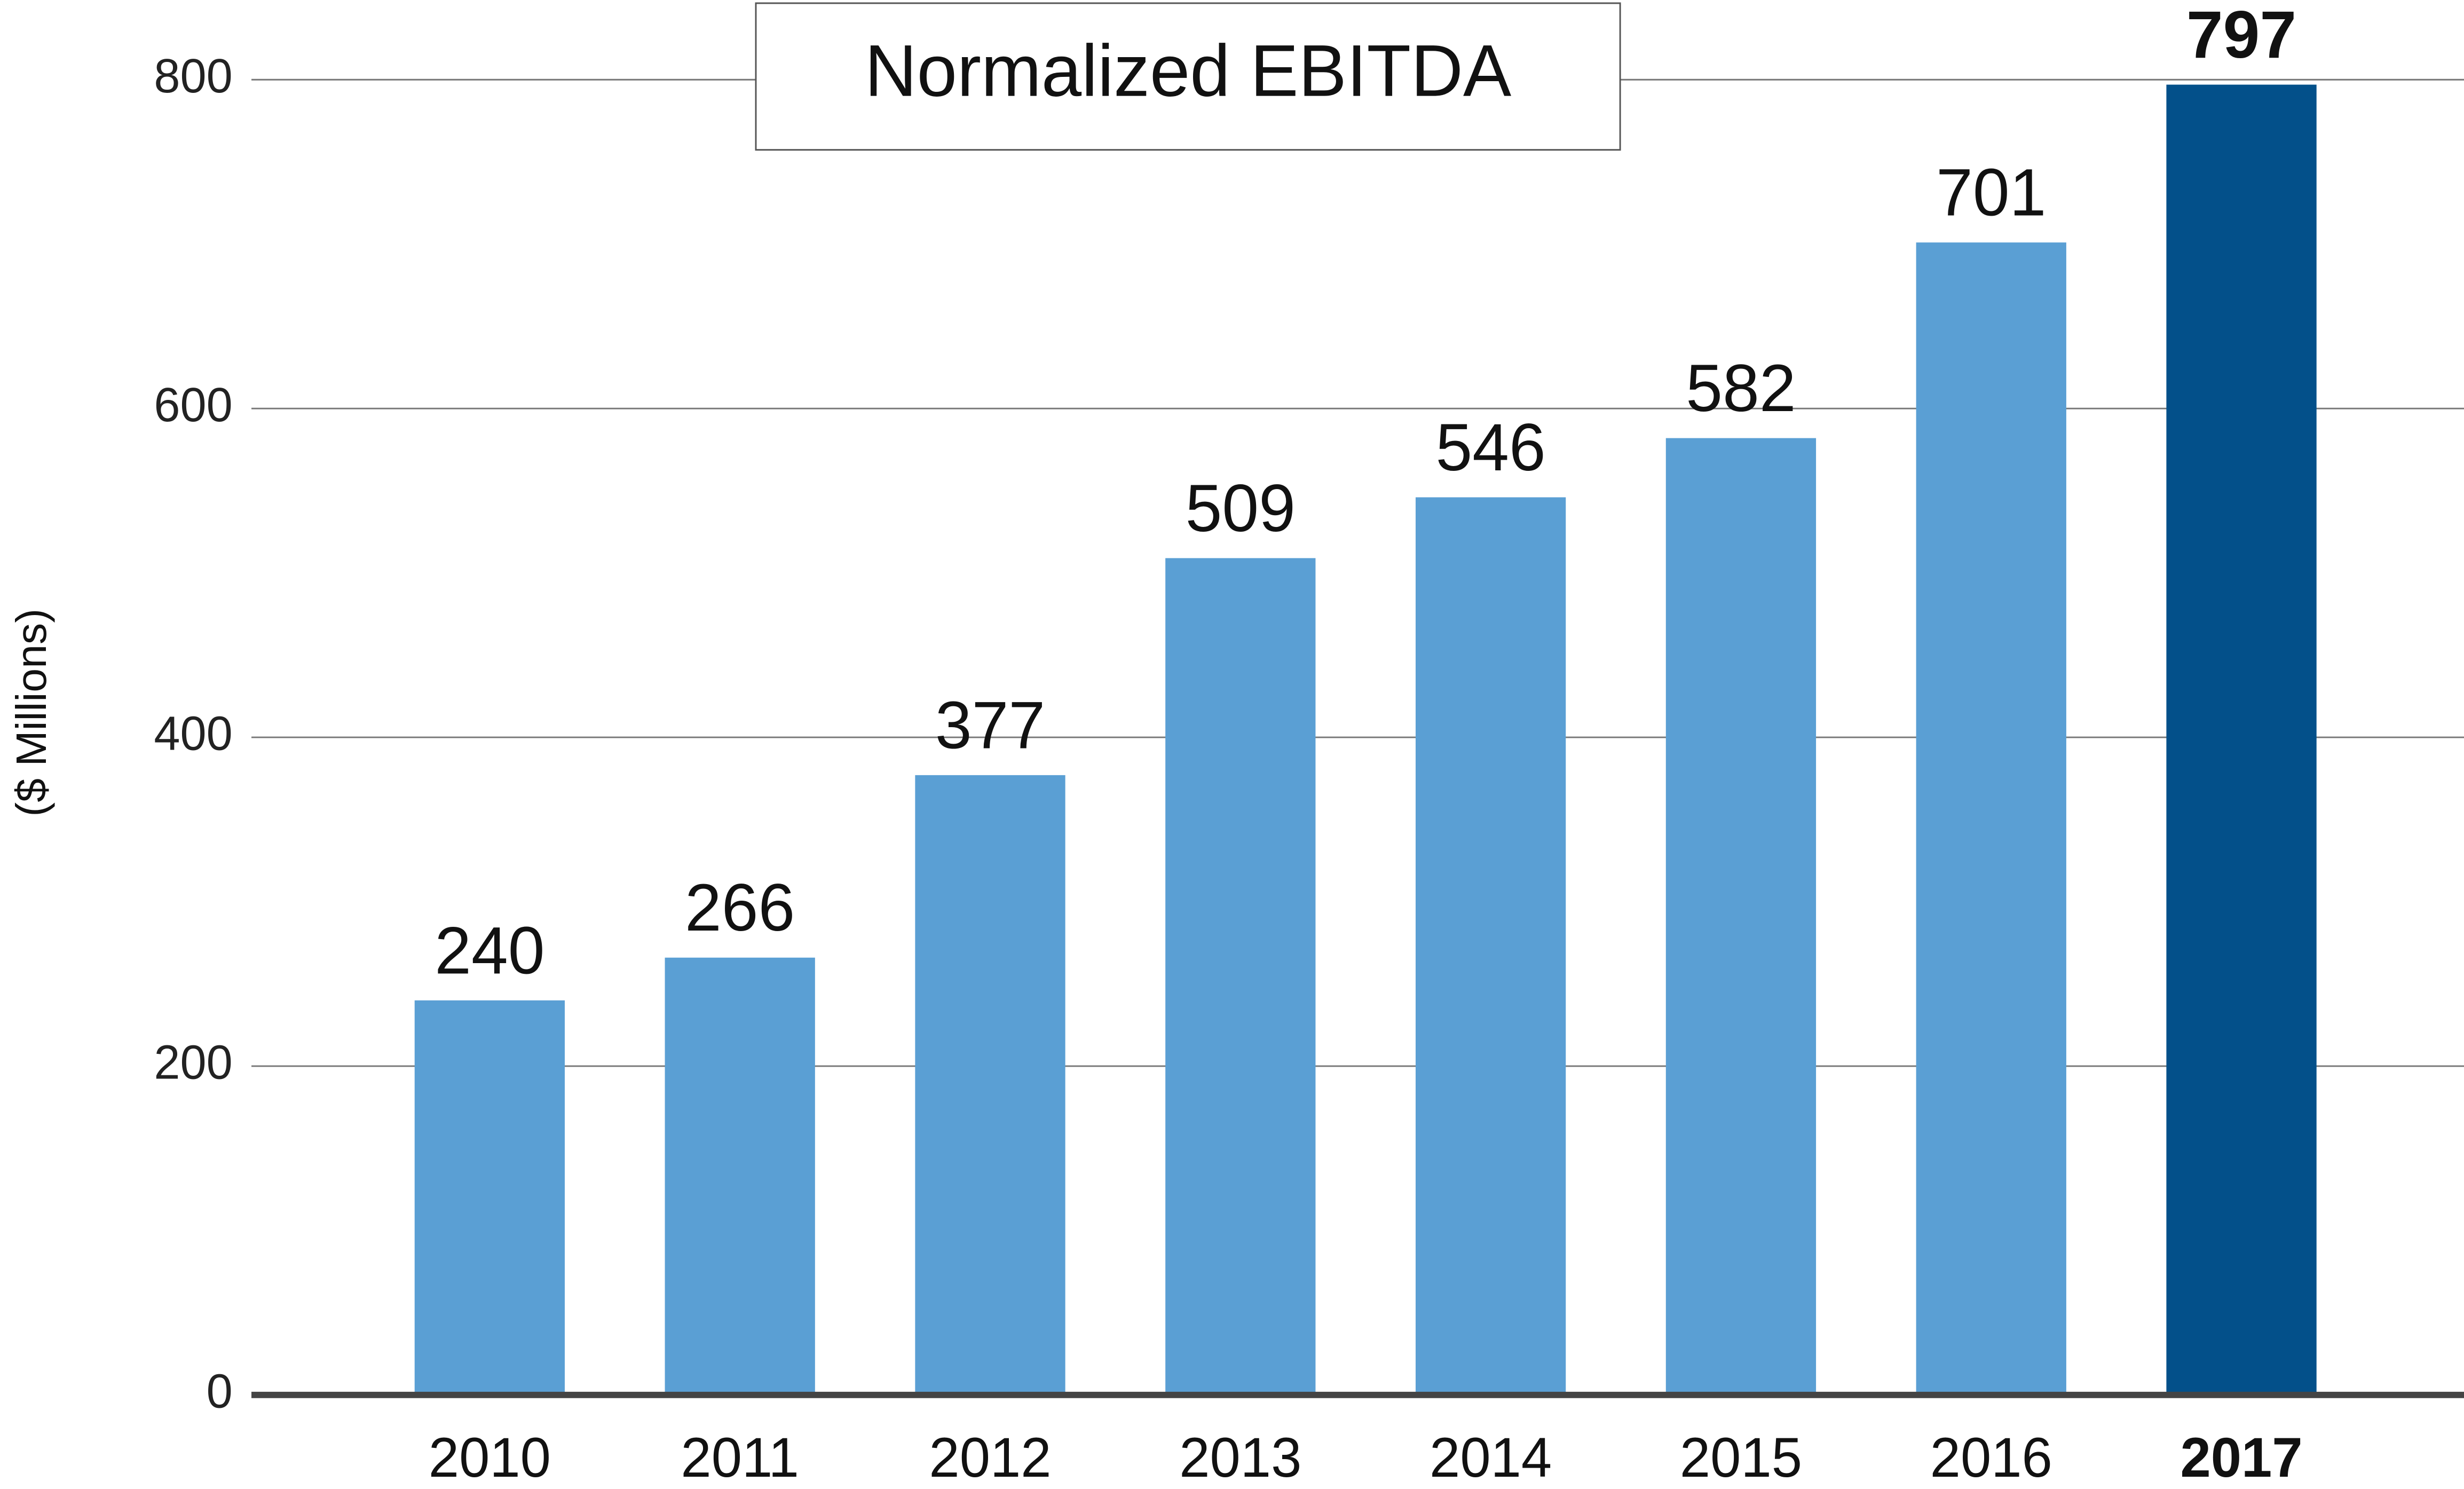 The height and width of the screenshot is (1489, 2464). I want to click on value-label: 546, so click(1491, 448).